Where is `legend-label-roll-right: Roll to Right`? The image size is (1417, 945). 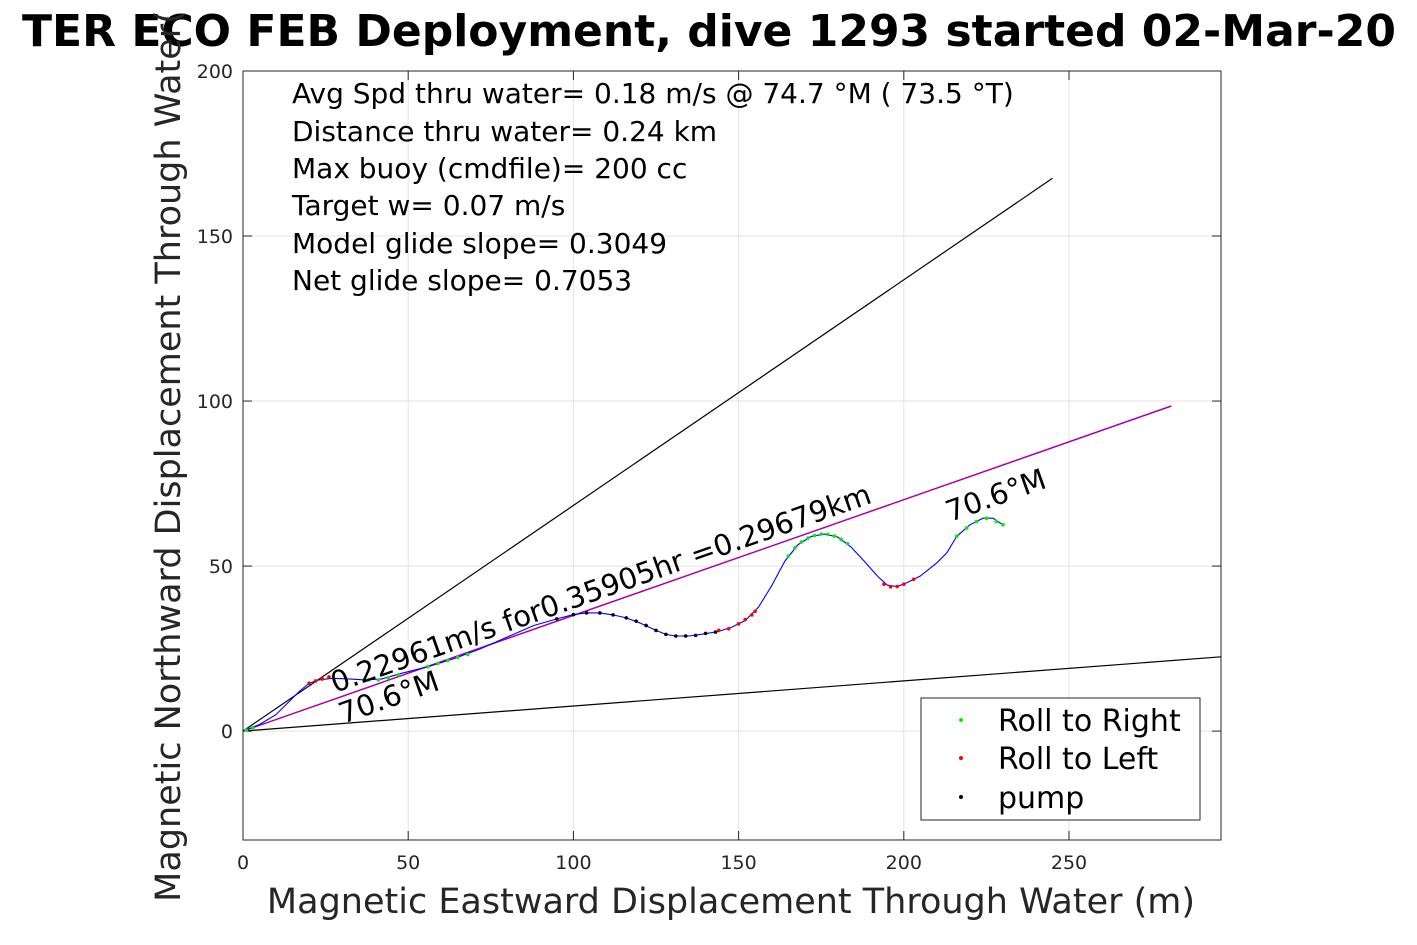
legend-label-roll-right: Roll to Right is located at coordinates (1089, 721).